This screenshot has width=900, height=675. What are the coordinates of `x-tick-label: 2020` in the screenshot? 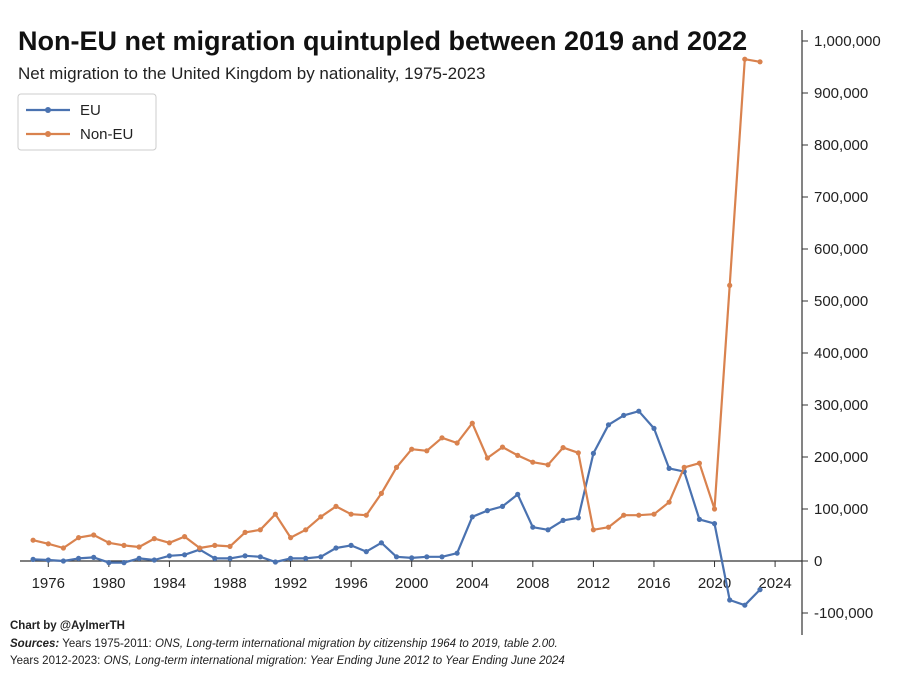 It's located at (714, 583).